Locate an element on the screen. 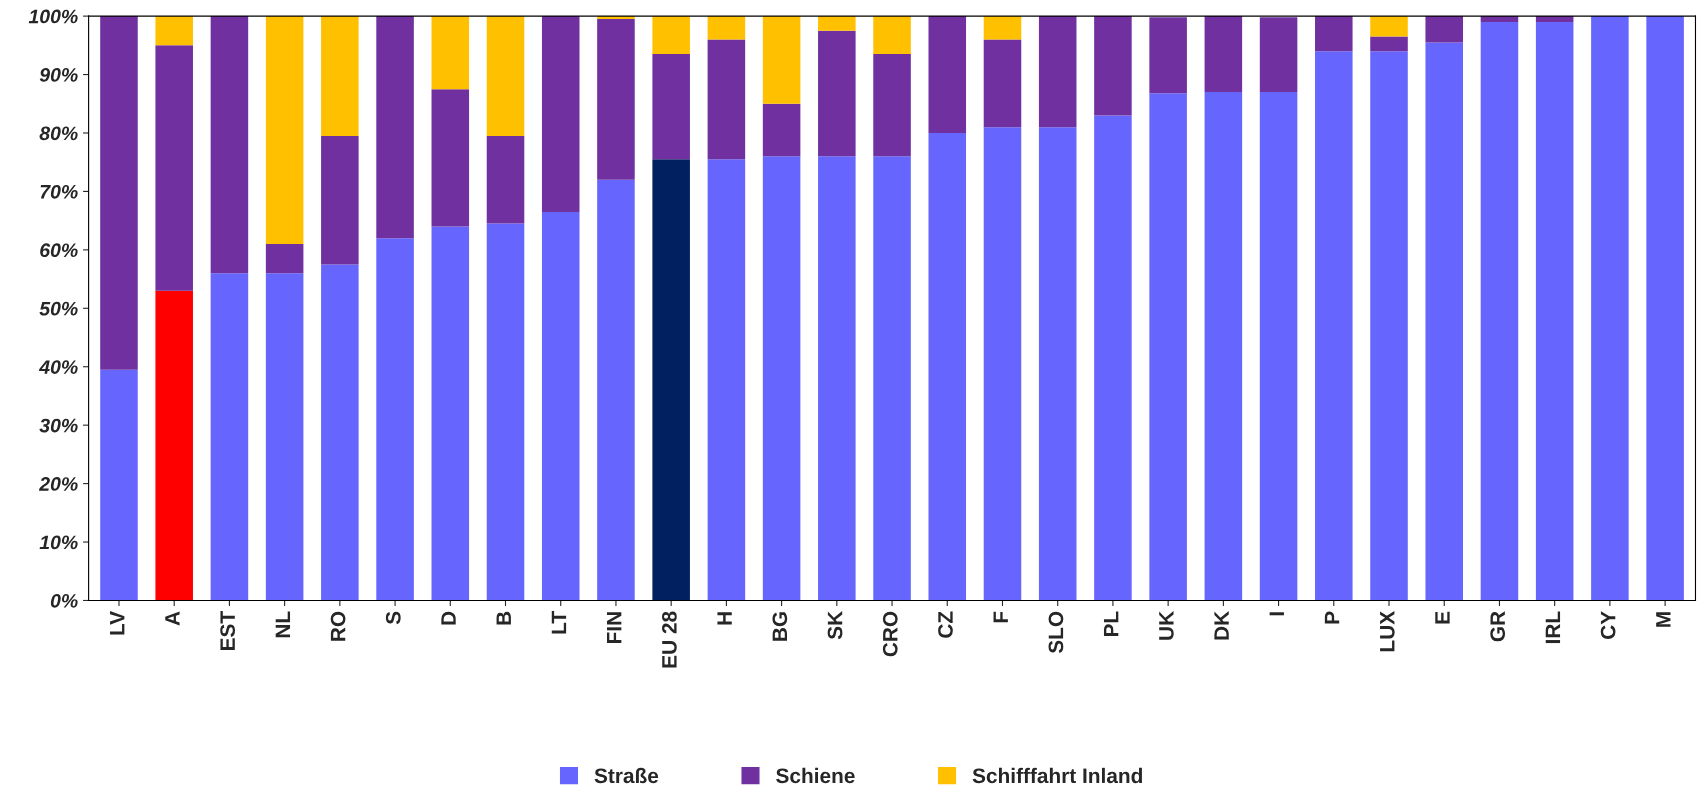 This screenshot has height=806, width=1704. y-tick-label: 40% is located at coordinates (58, 367).